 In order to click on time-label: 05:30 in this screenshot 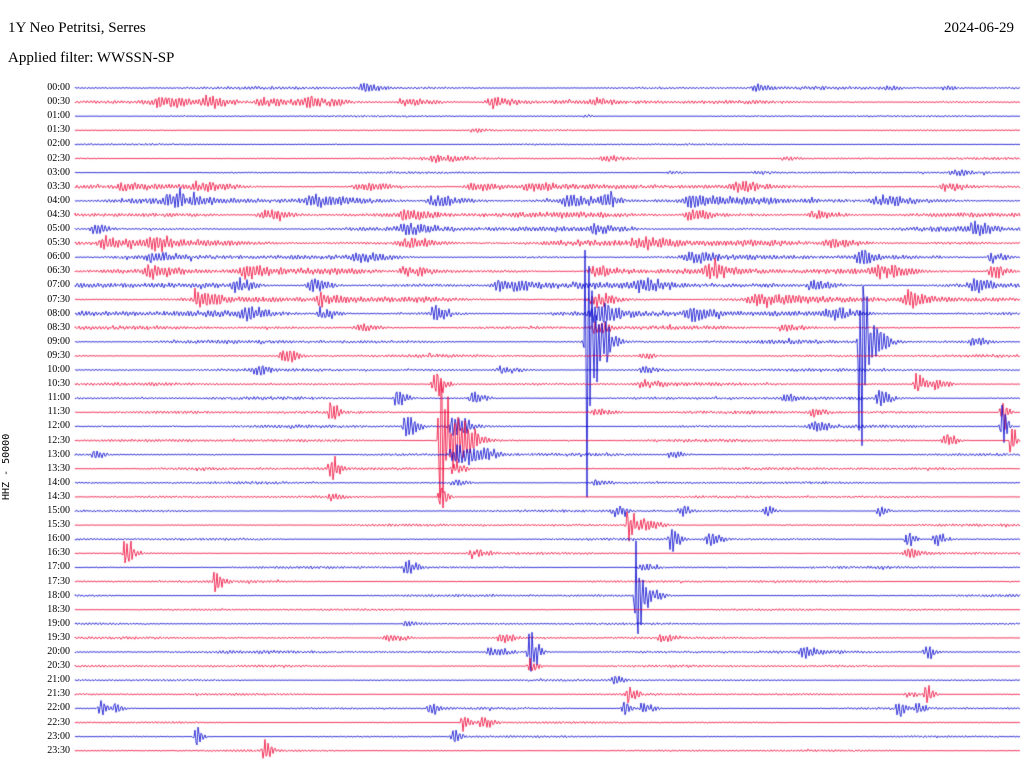, I will do `click(58, 243)`.